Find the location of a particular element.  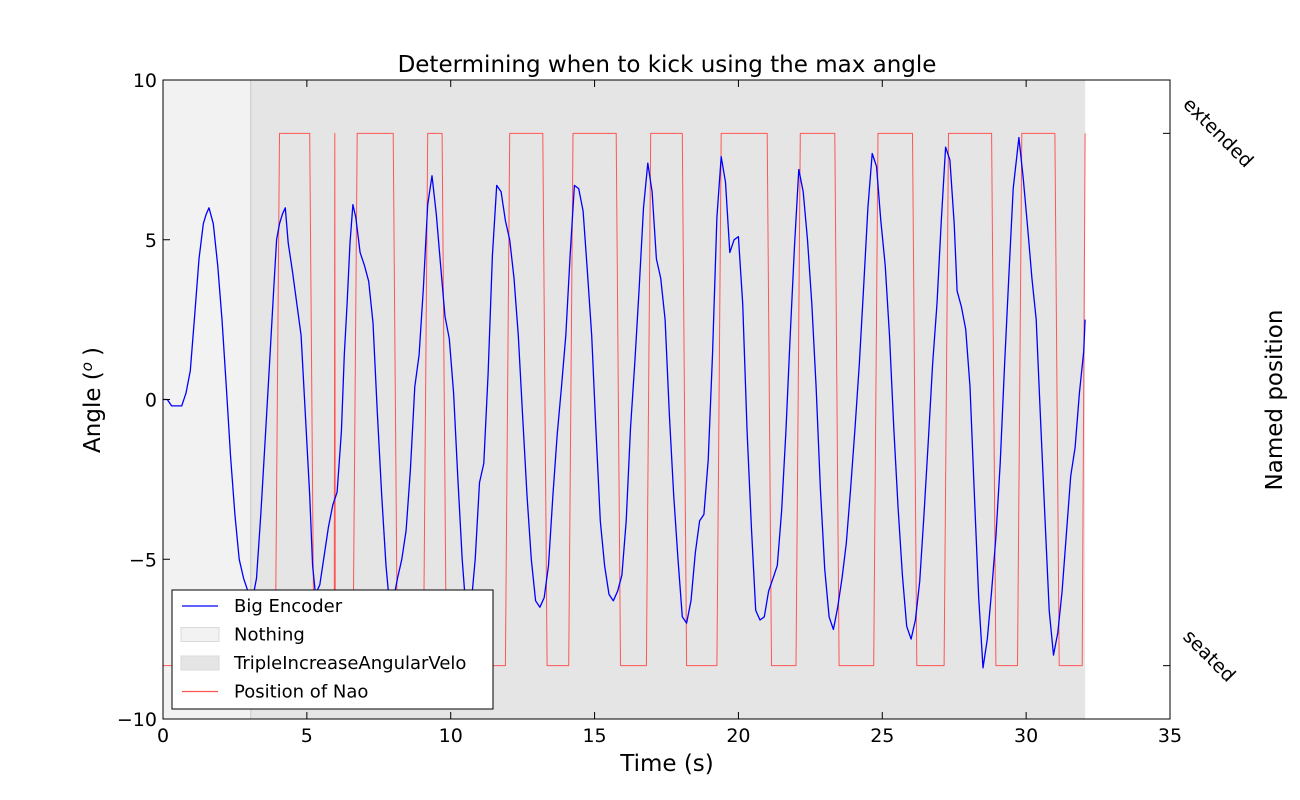

legend-label: Position of Nao is located at coordinates (301, 692).